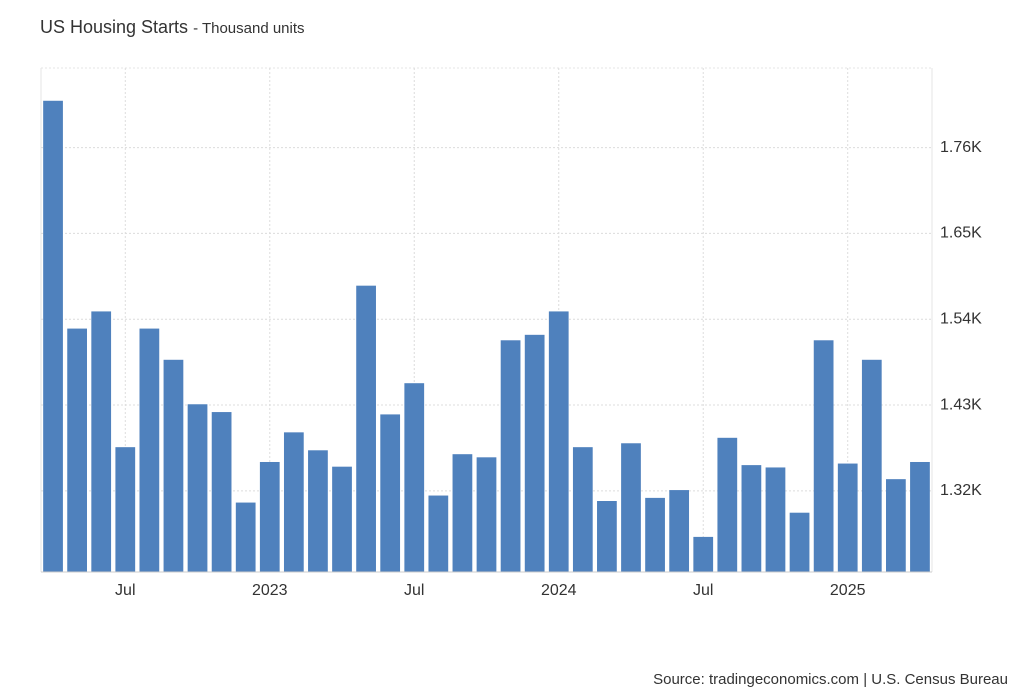  What do you see at coordinates (270, 590) in the screenshot?
I see `x-tick-label: 2023` at bounding box center [270, 590].